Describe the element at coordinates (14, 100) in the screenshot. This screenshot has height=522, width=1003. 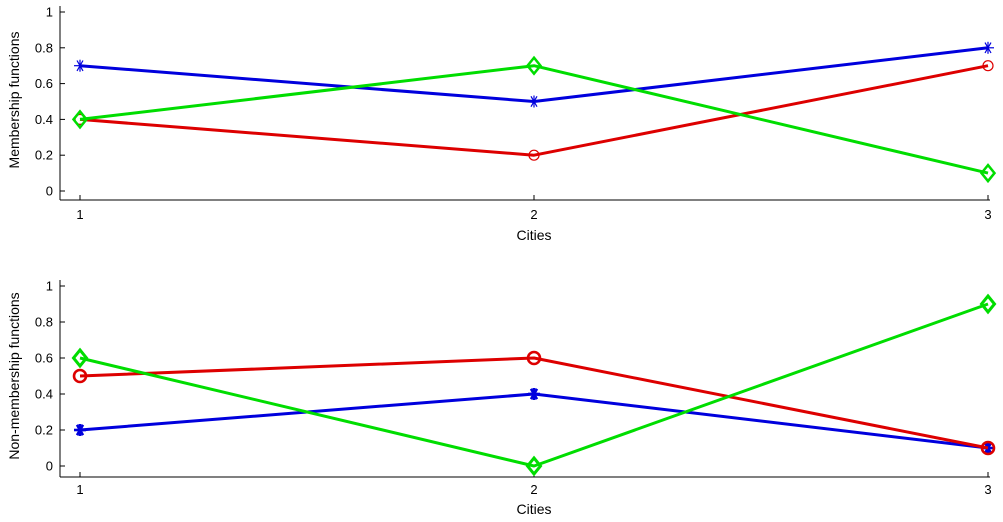
I see `y-axis-label: Membership functions` at that location.